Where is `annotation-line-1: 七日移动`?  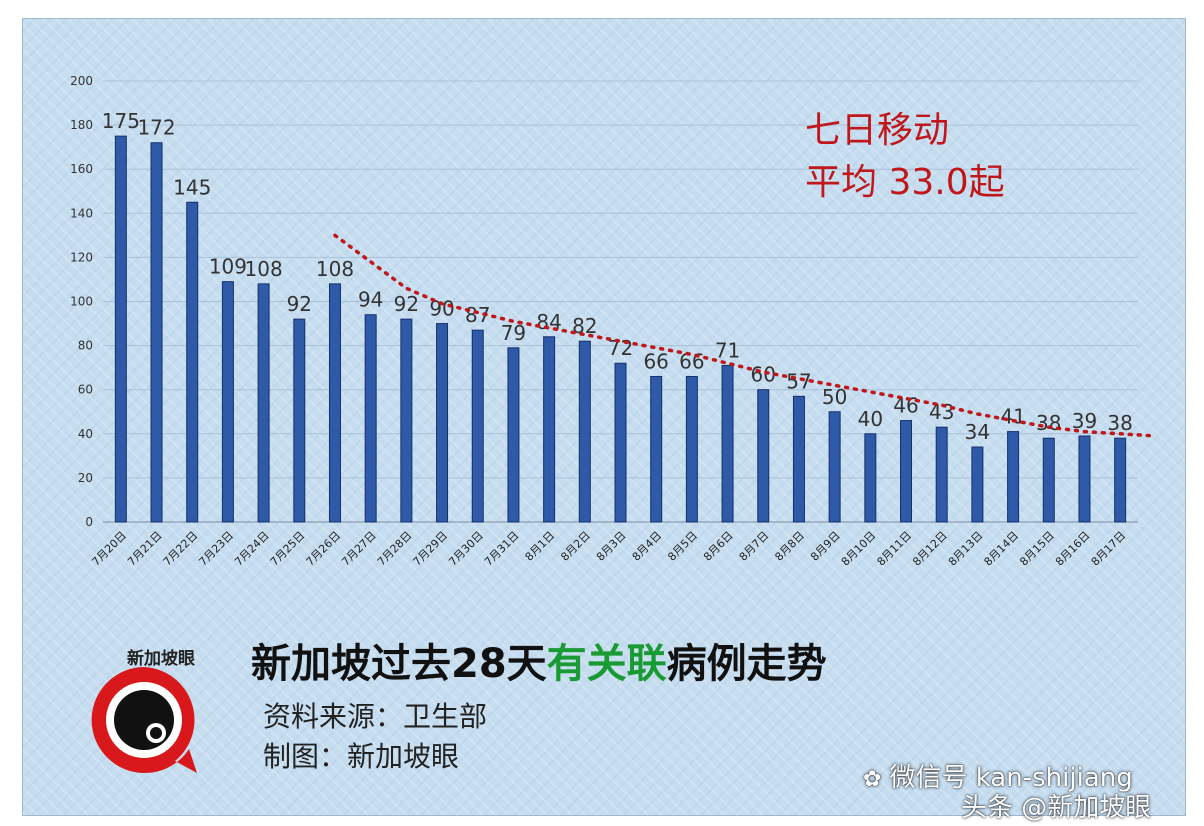 annotation-line-1: 七日移动 is located at coordinates (877, 130).